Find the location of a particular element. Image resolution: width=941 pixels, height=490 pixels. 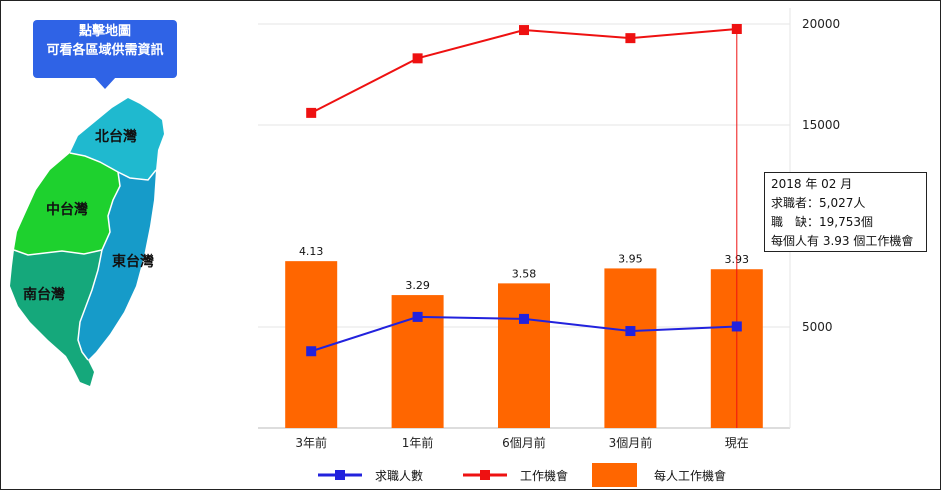

jobs-line is located at coordinates (523, 70).